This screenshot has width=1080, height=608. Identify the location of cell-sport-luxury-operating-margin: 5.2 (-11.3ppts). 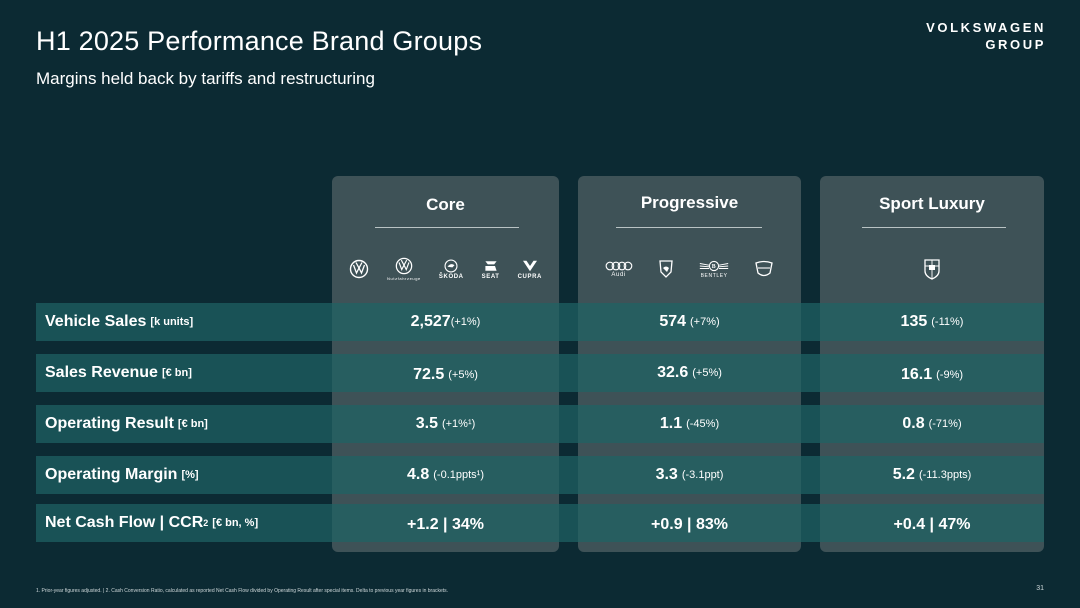
(932, 475).